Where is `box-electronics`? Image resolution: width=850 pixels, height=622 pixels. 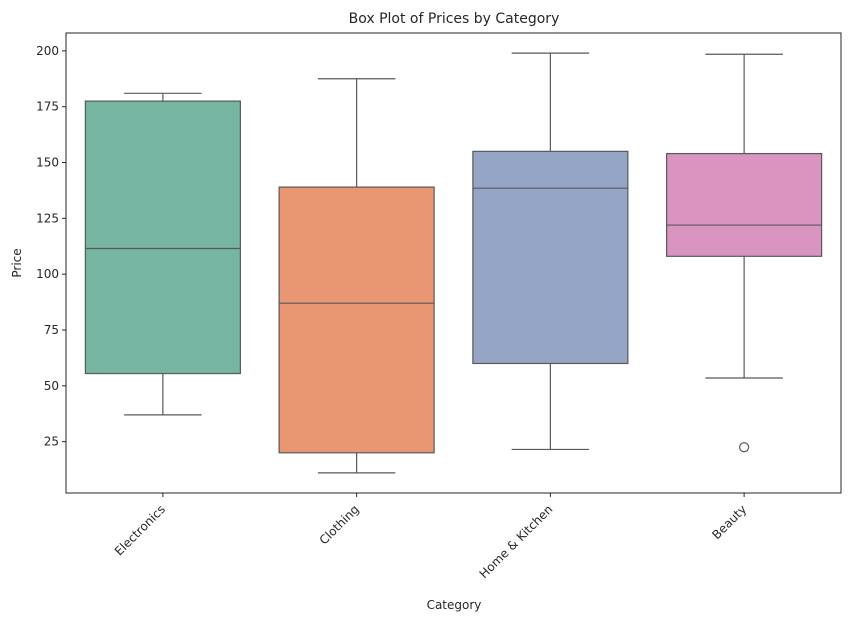
box-electronics is located at coordinates (162, 254).